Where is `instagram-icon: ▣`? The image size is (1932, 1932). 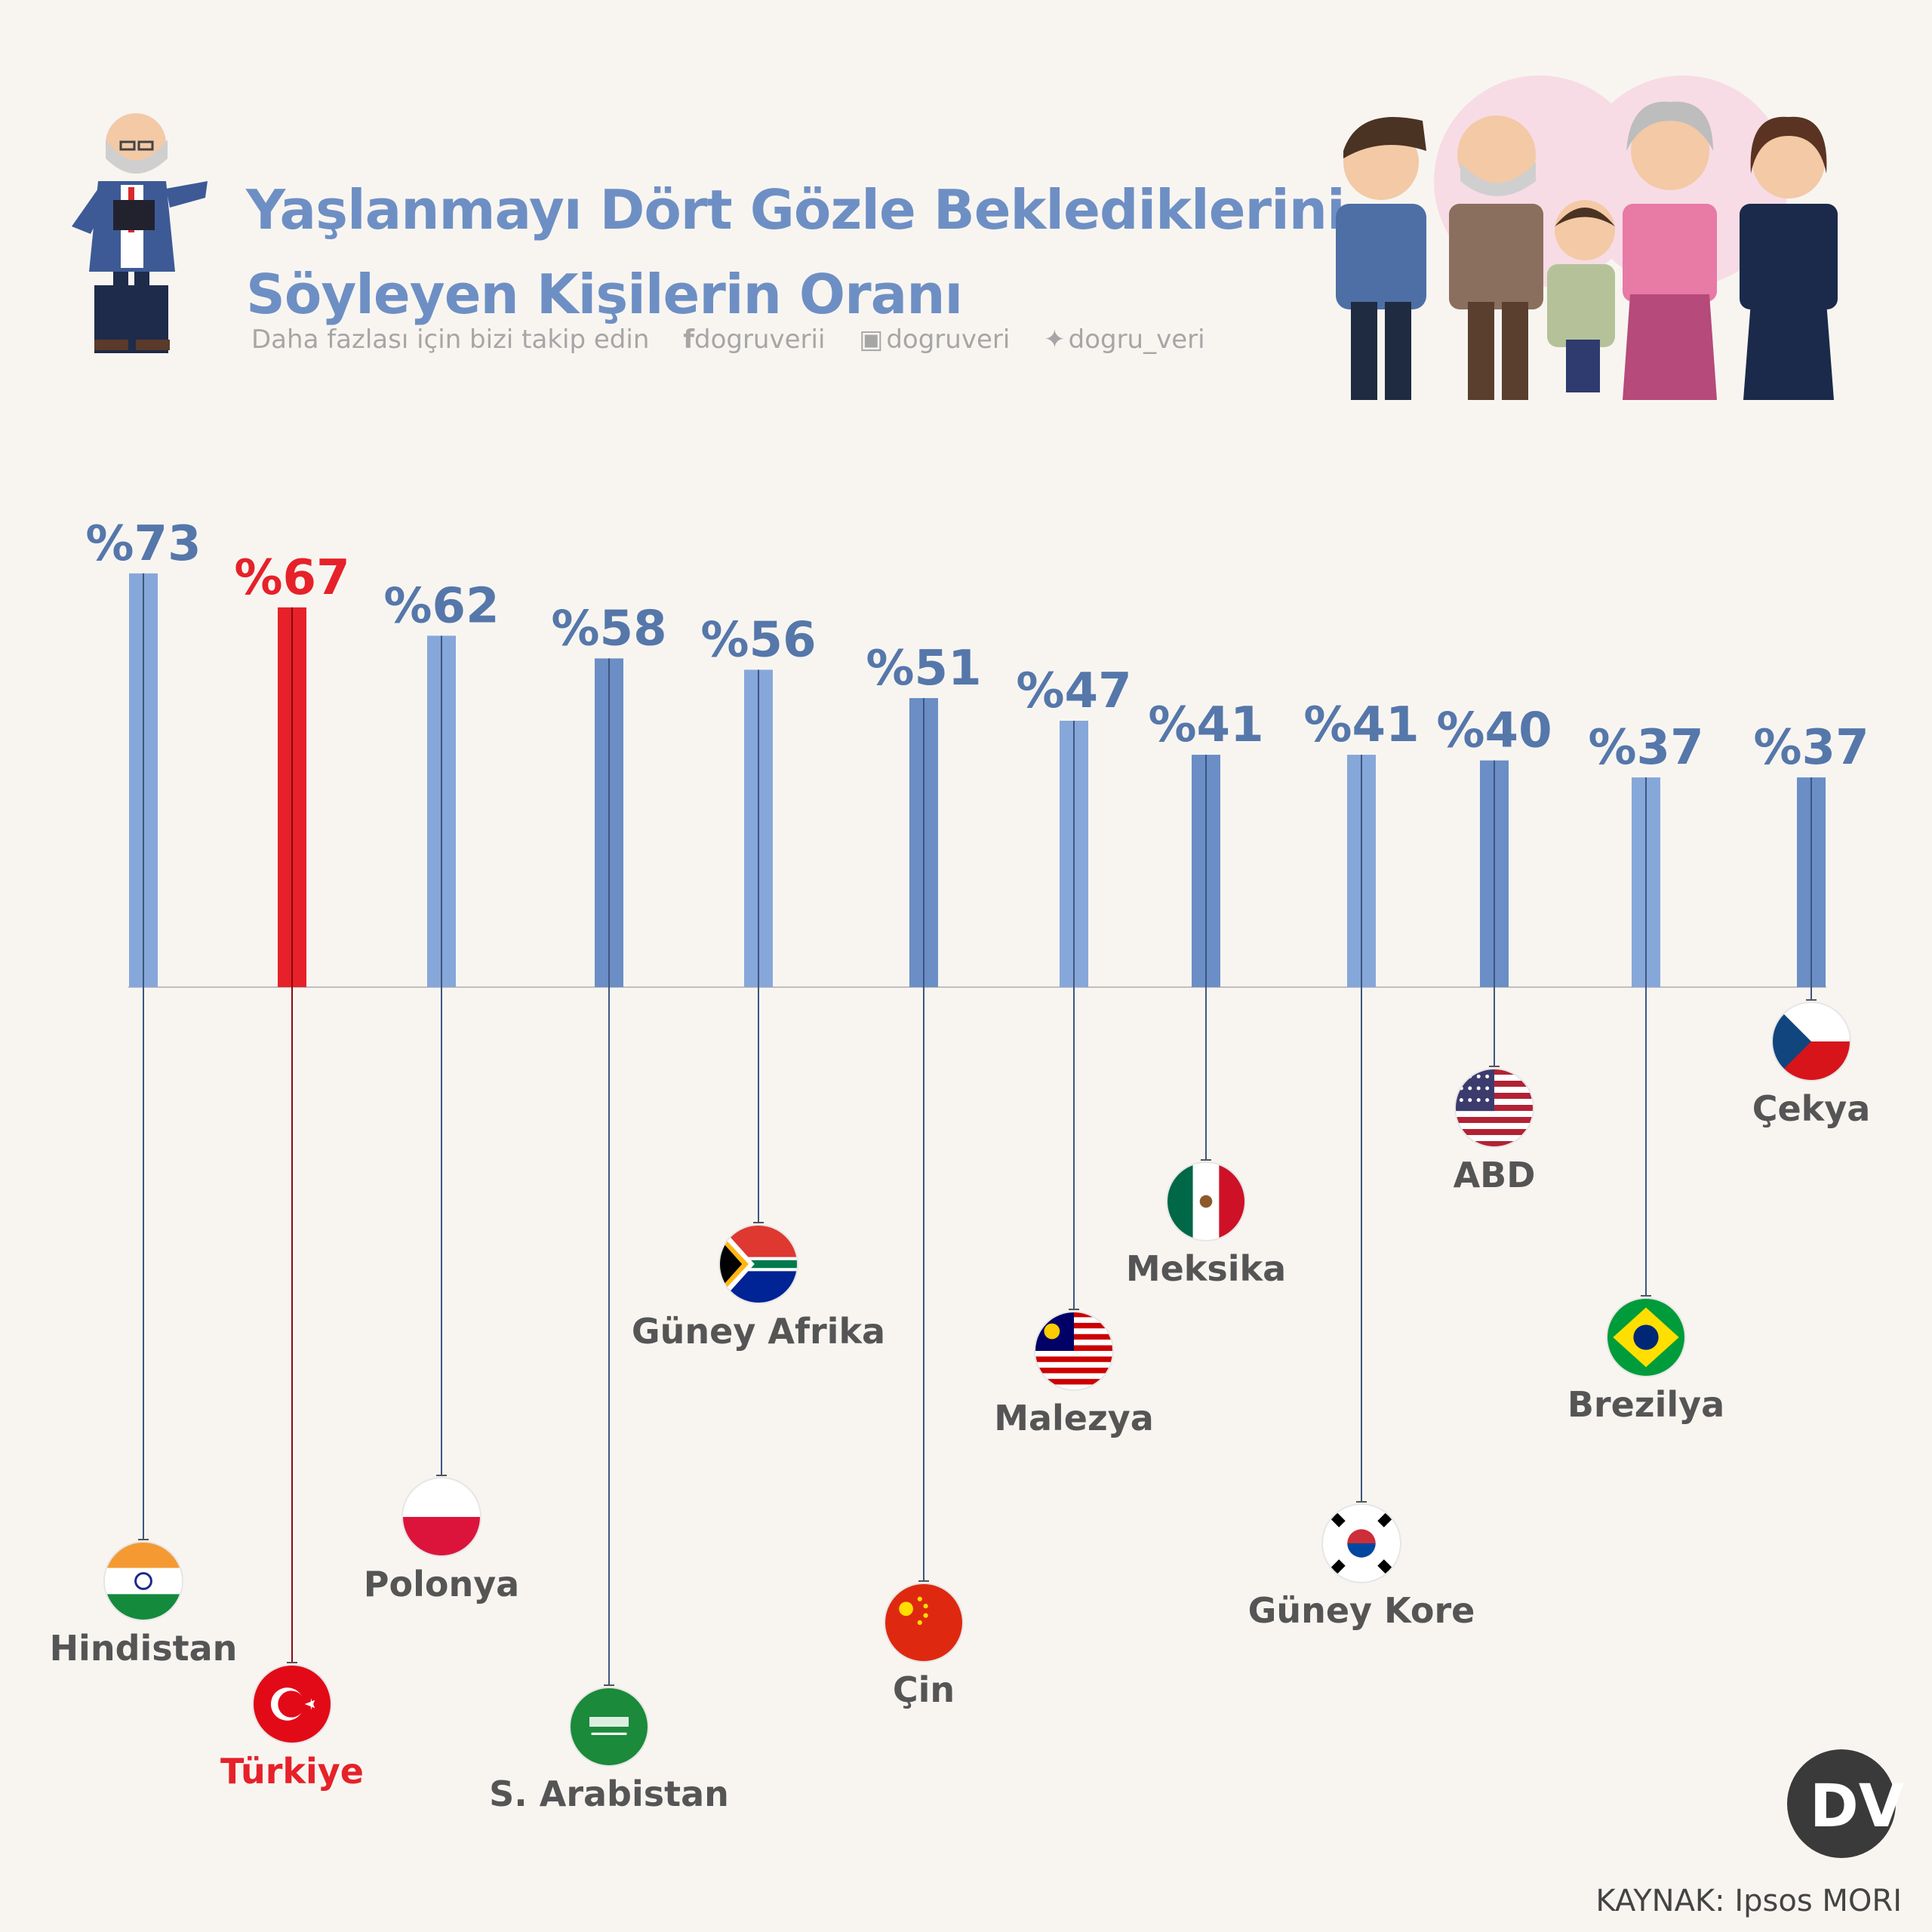 instagram-icon: ▣ is located at coordinates (871, 340).